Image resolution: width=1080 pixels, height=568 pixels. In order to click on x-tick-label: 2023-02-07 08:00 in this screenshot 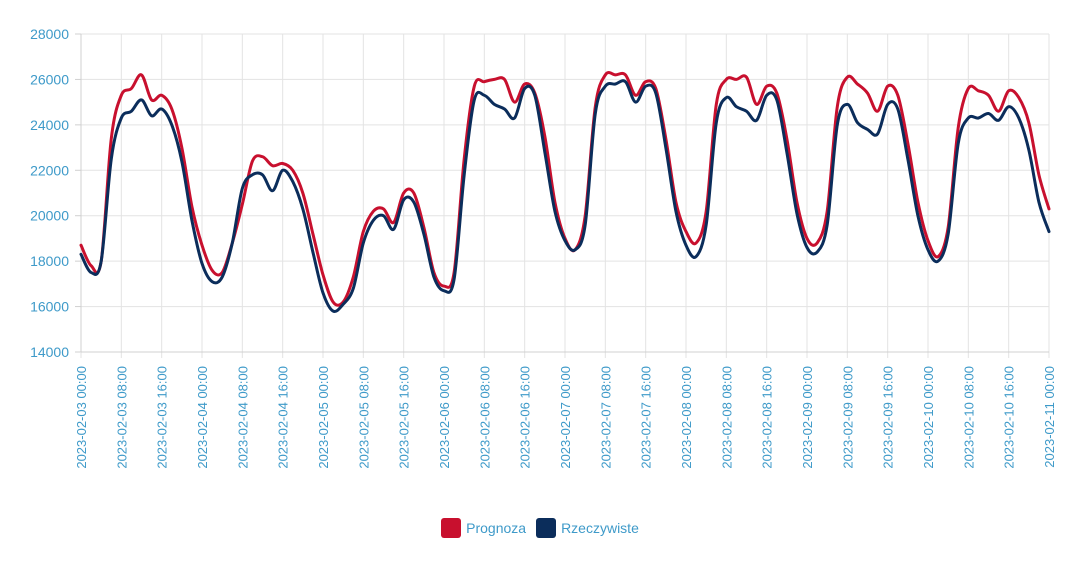, I will do `click(605, 417)`.